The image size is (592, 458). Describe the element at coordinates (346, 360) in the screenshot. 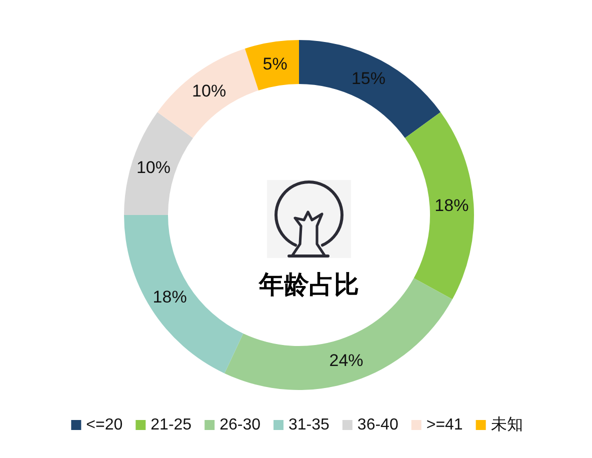

I see `data-label: 24%` at that location.